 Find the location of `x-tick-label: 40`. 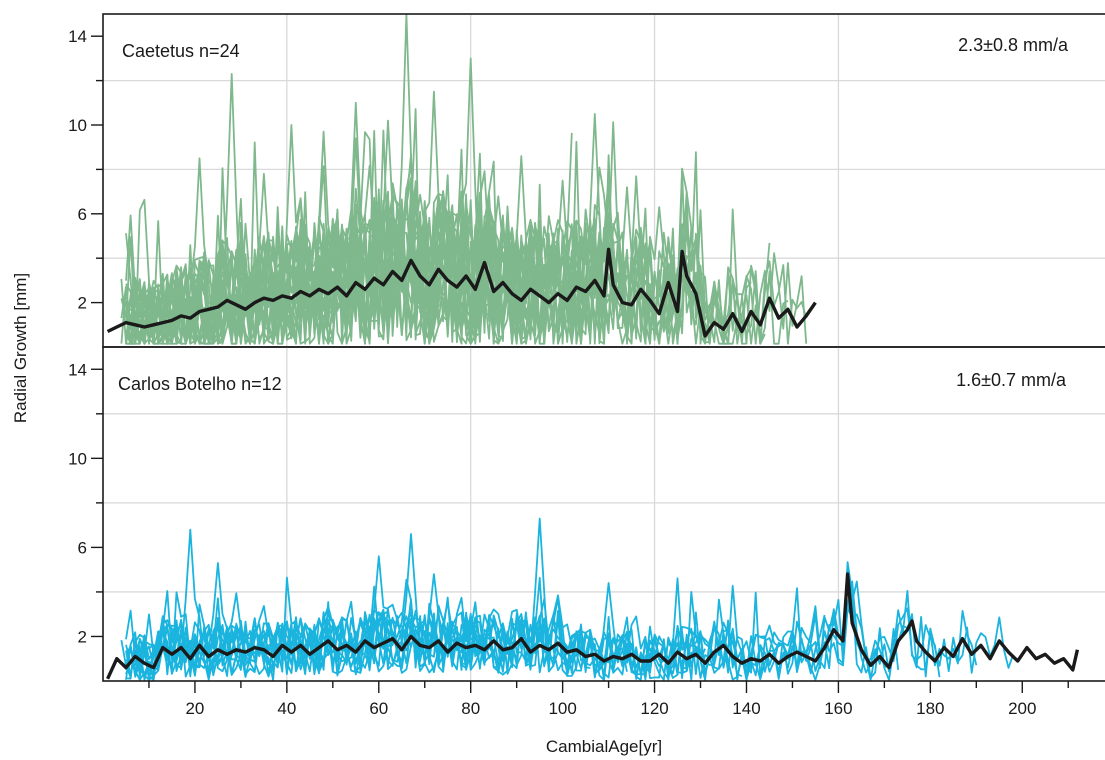

x-tick-label: 40 is located at coordinates (286, 708).